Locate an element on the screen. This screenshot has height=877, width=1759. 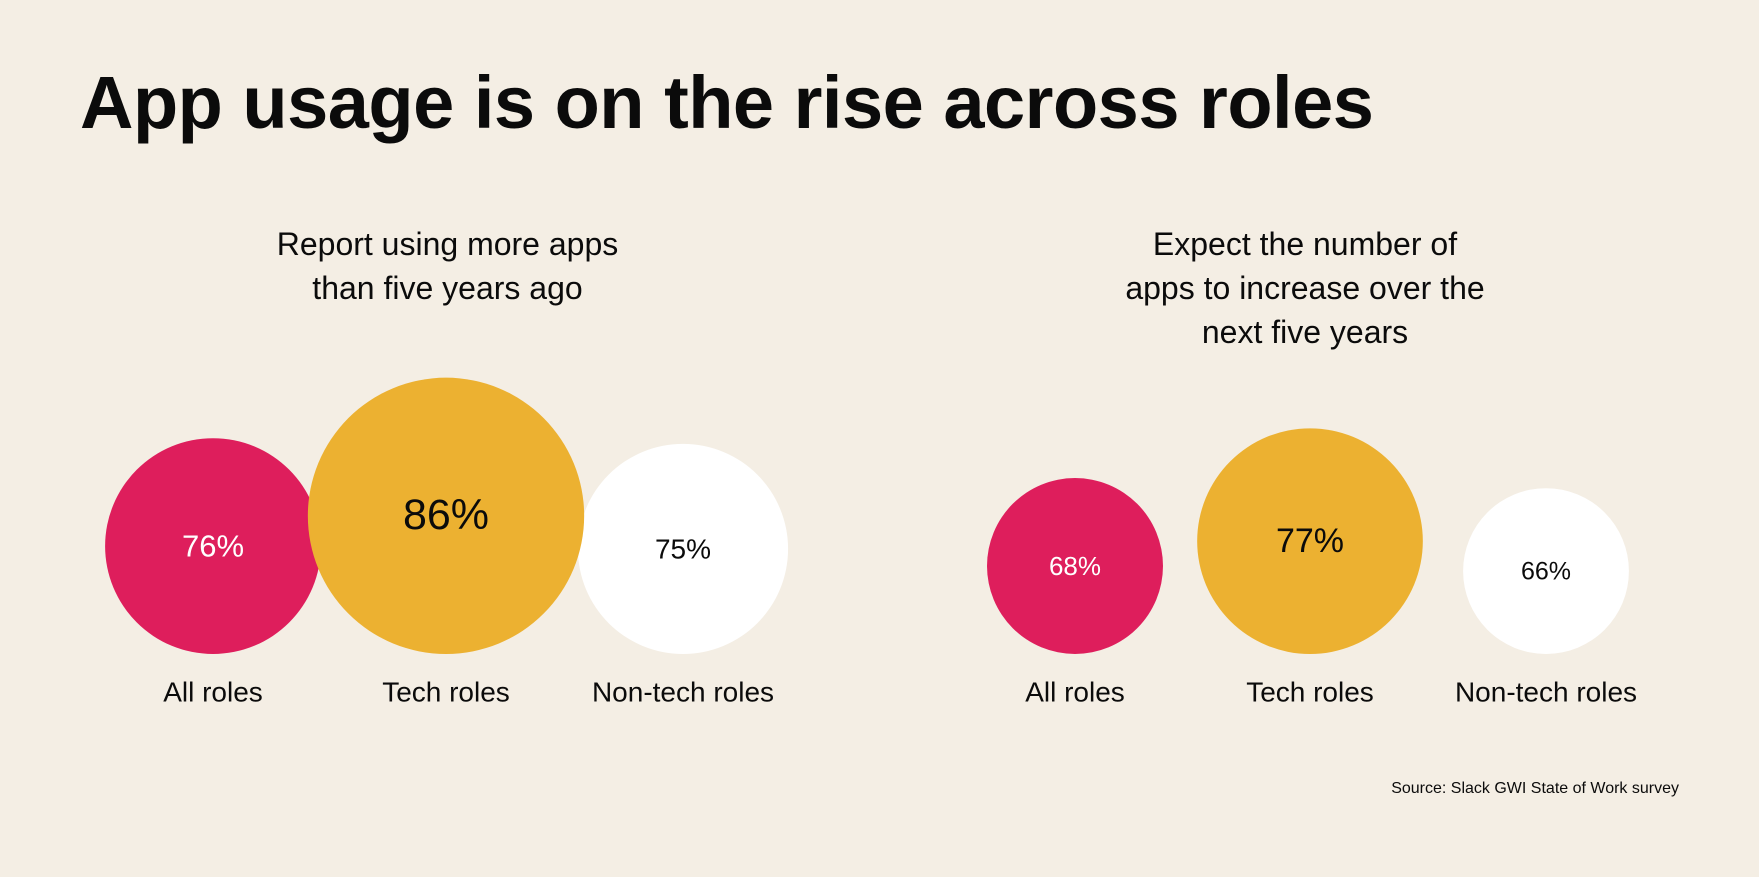
value-label-all-roles: 76% is located at coordinates (213, 545).